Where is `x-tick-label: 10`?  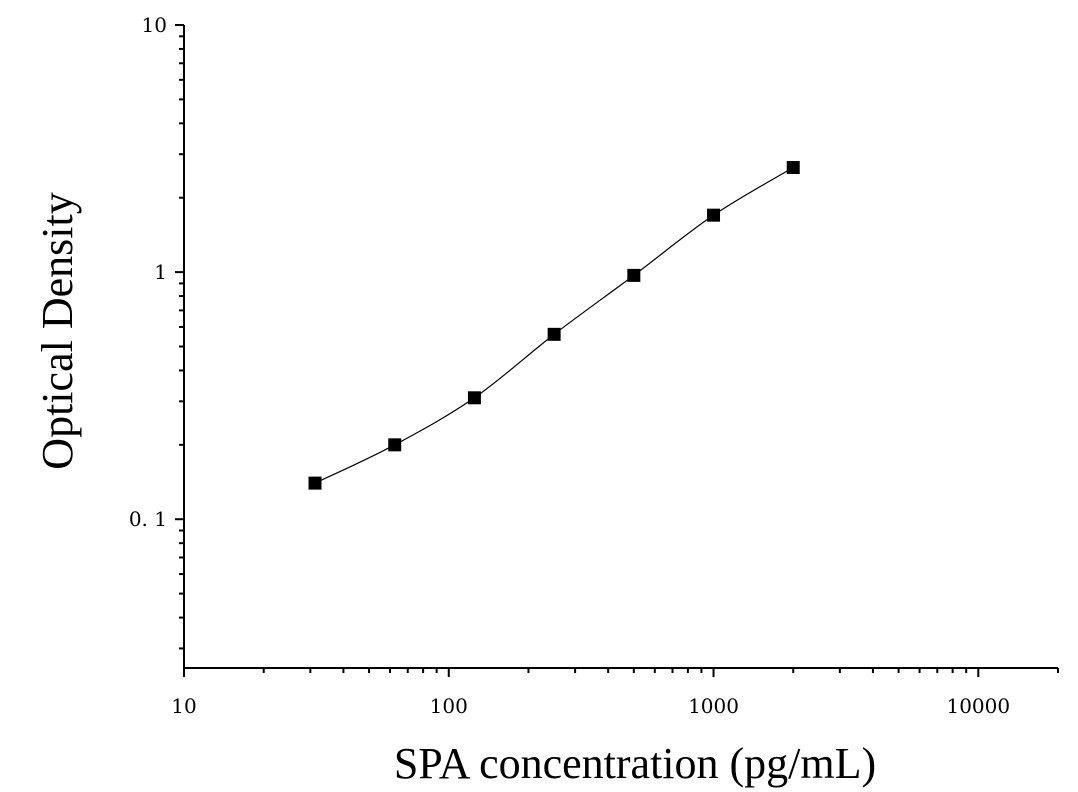
x-tick-label: 10 is located at coordinates (183, 706).